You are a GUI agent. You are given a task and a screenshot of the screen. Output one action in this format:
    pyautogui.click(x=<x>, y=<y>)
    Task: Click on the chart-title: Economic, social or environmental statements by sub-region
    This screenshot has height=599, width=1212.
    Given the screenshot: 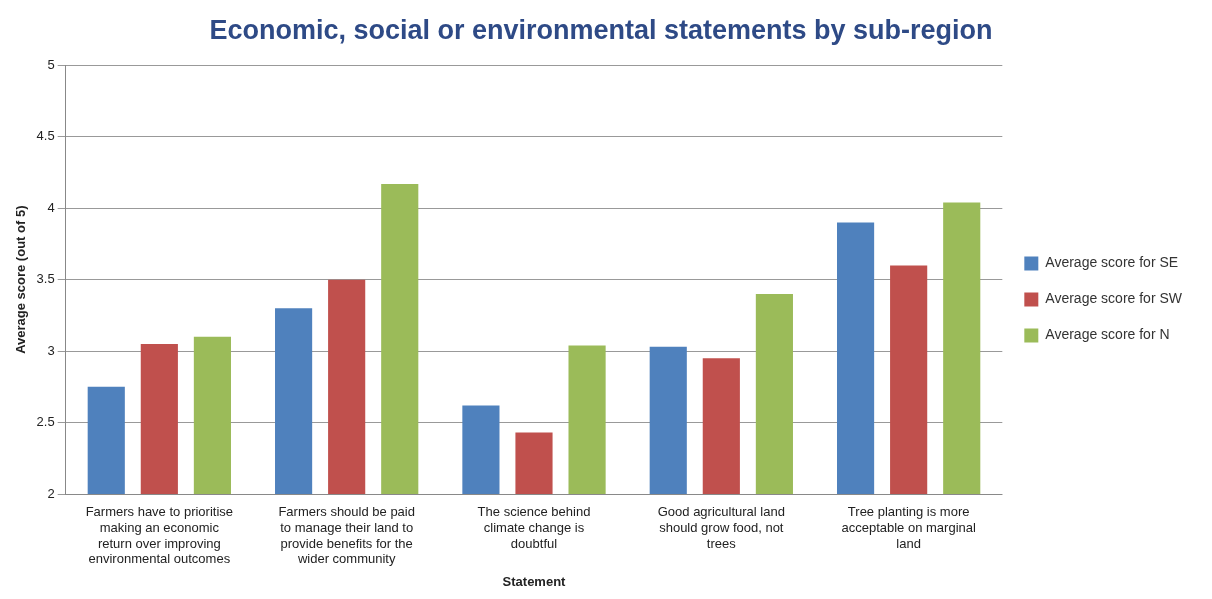 What is the action you would take?
    pyautogui.click(x=601, y=29)
    